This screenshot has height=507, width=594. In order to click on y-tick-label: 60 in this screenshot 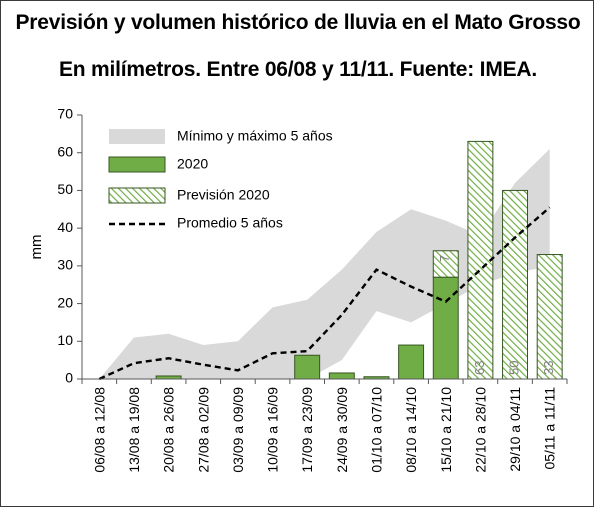, I will do `click(65, 151)`.